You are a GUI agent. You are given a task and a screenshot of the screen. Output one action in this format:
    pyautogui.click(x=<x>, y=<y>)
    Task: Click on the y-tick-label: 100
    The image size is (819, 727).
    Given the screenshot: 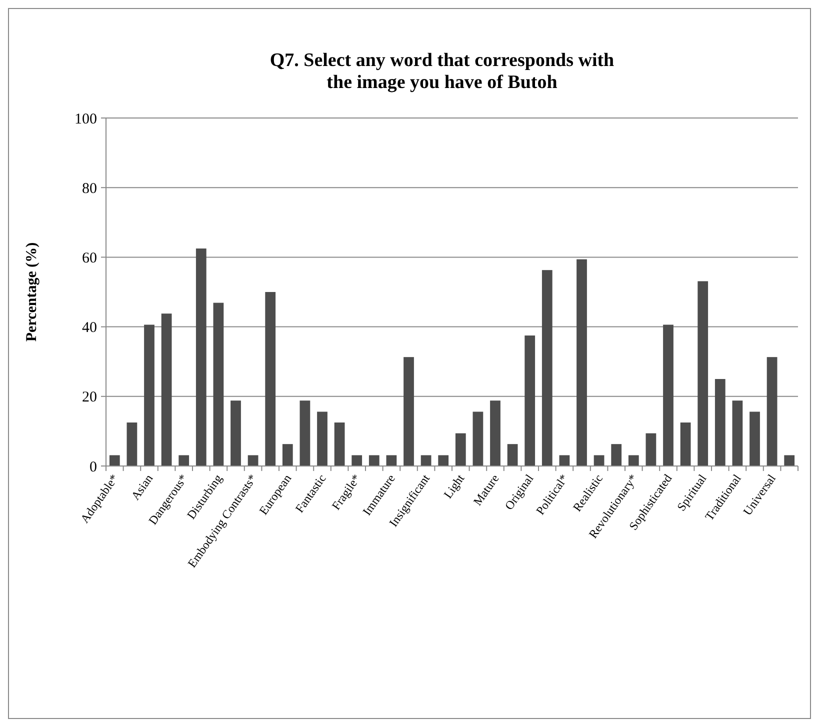 What is the action you would take?
    pyautogui.click(x=85, y=119)
    